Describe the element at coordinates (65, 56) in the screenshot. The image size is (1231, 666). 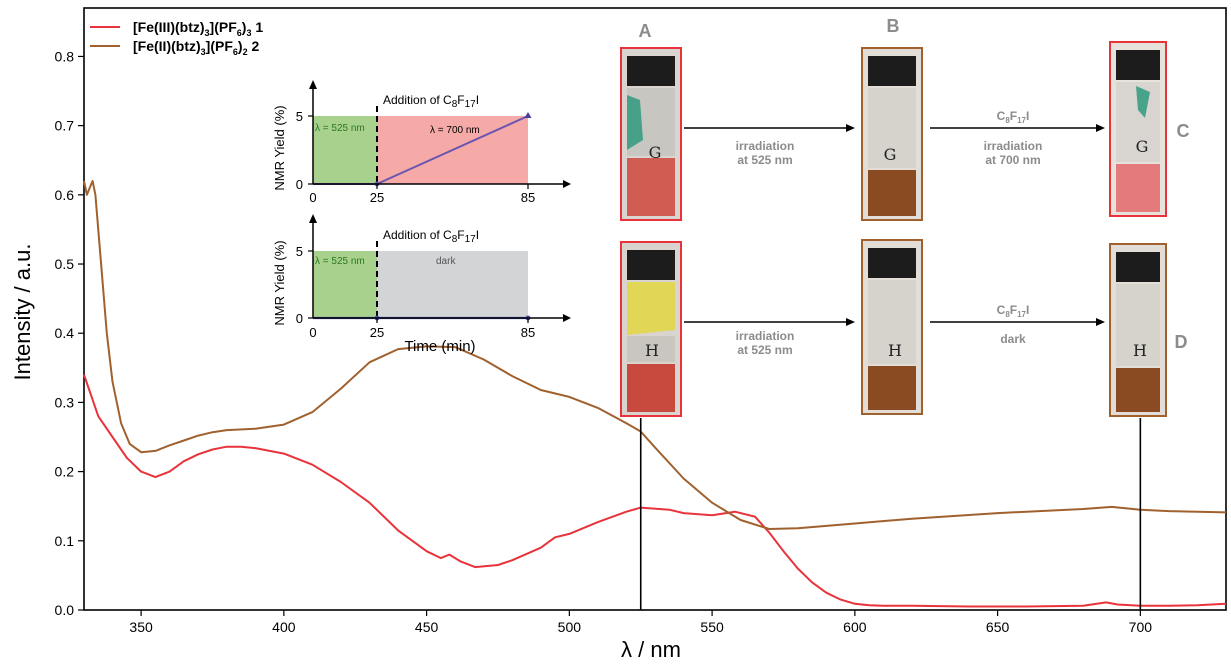
I see `y-tick-label-0.8: 0.8` at that location.